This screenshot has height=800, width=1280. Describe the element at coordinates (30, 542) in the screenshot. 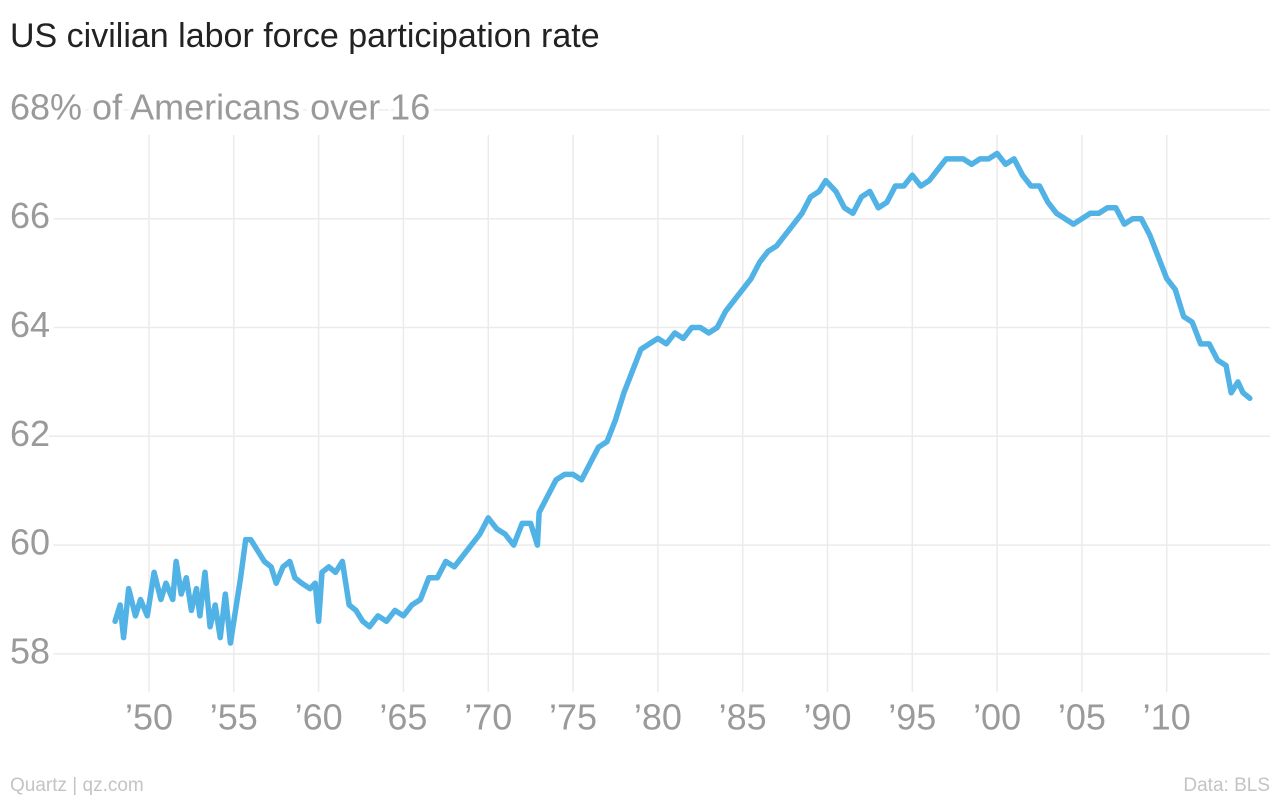

I see `y-tick-label: 60` at that location.